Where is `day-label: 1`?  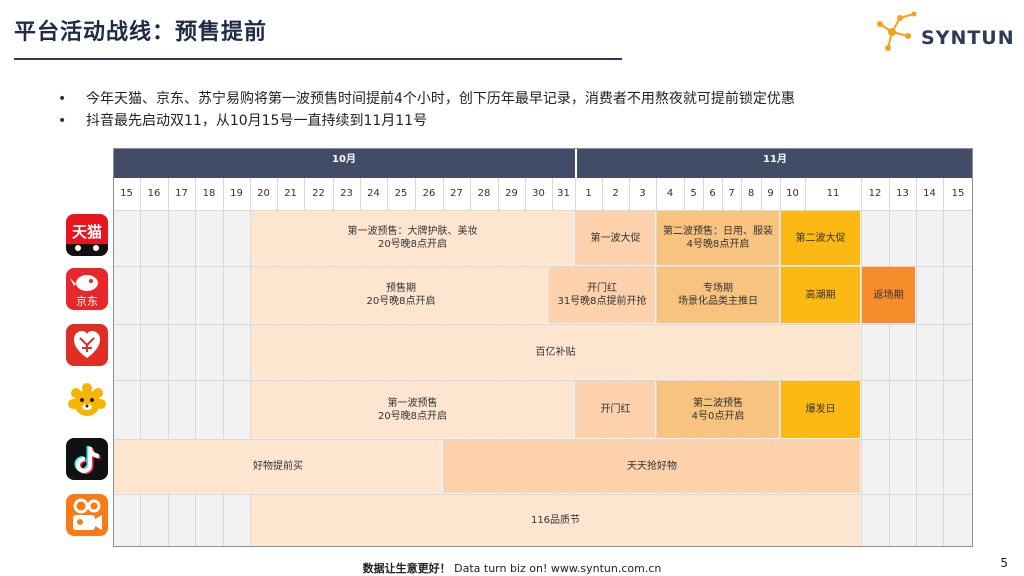 day-label: 1 is located at coordinates (588, 193).